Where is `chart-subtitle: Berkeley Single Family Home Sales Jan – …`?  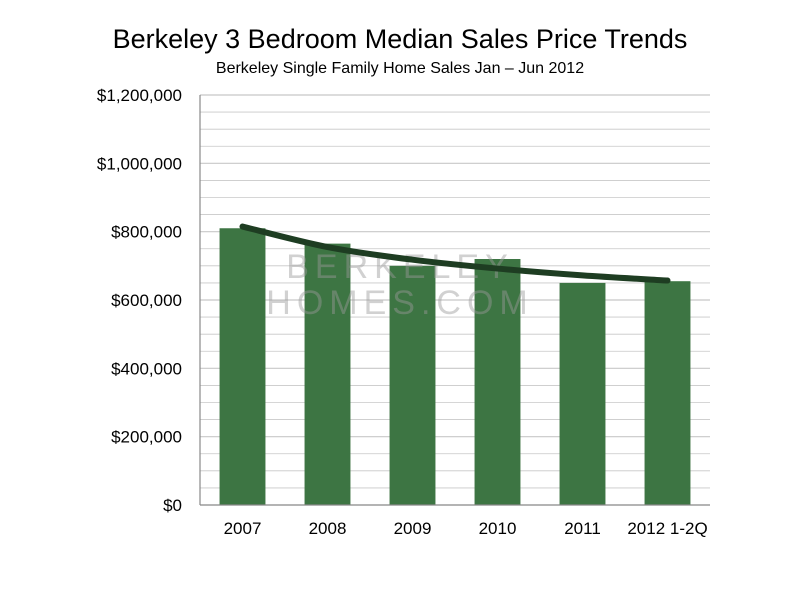 chart-subtitle: Berkeley Single Family Home Sales Jan – … is located at coordinates (400, 68).